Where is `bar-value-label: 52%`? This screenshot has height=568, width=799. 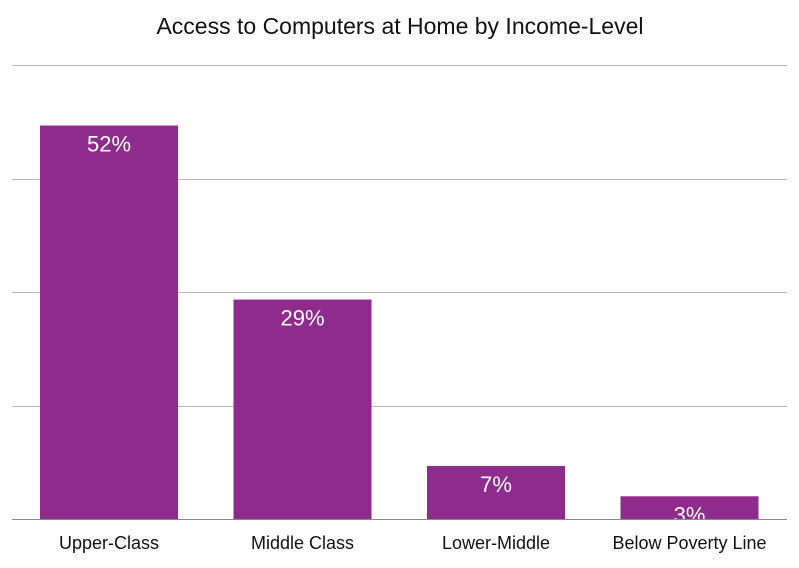
bar-value-label: 52% is located at coordinates (109, 144).